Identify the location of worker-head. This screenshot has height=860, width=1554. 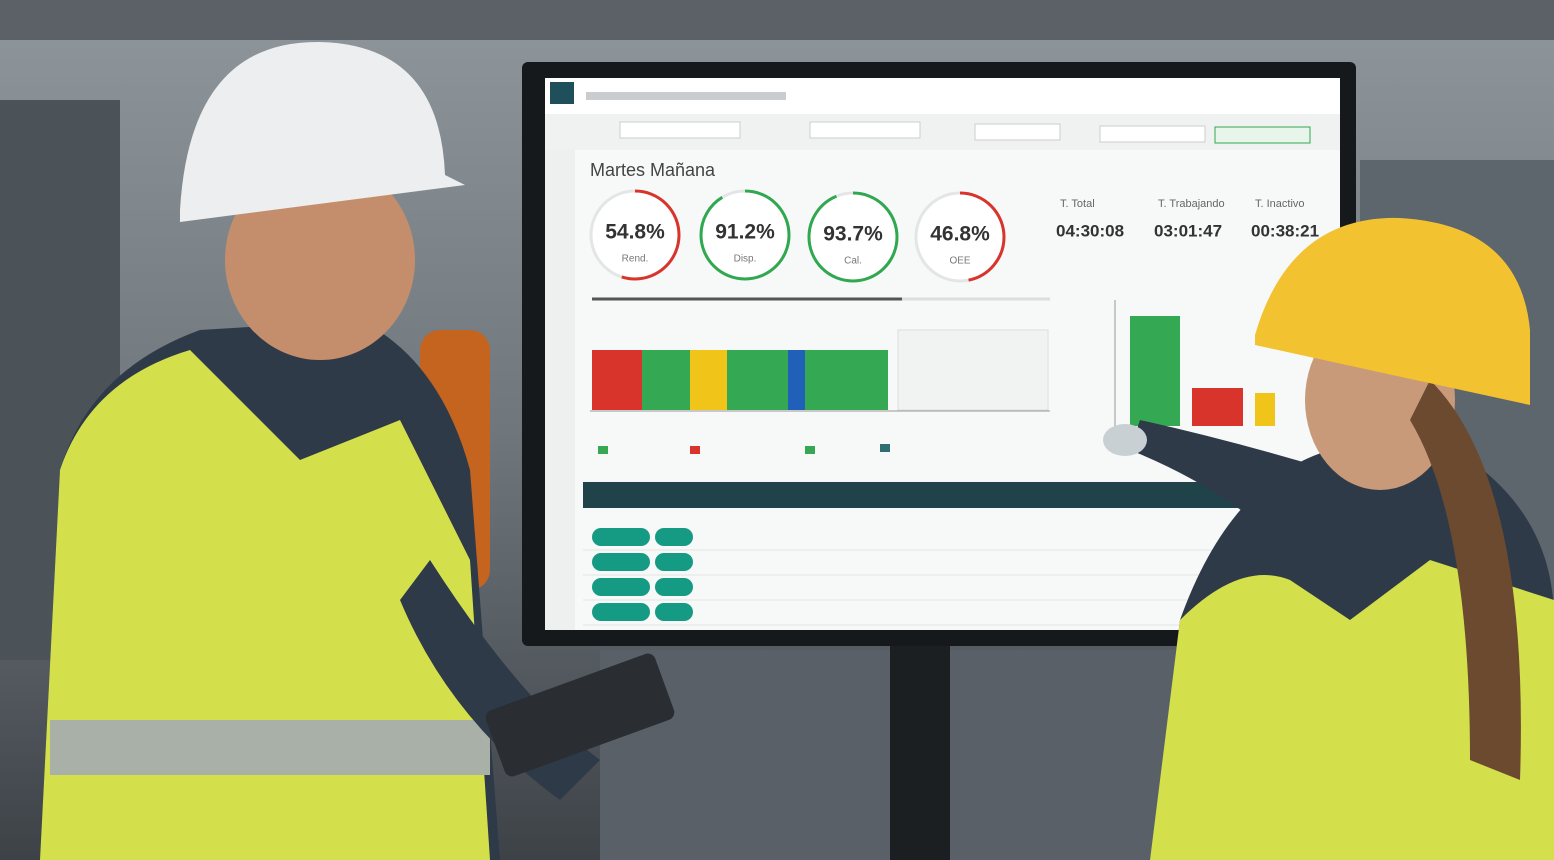
(320, 260).